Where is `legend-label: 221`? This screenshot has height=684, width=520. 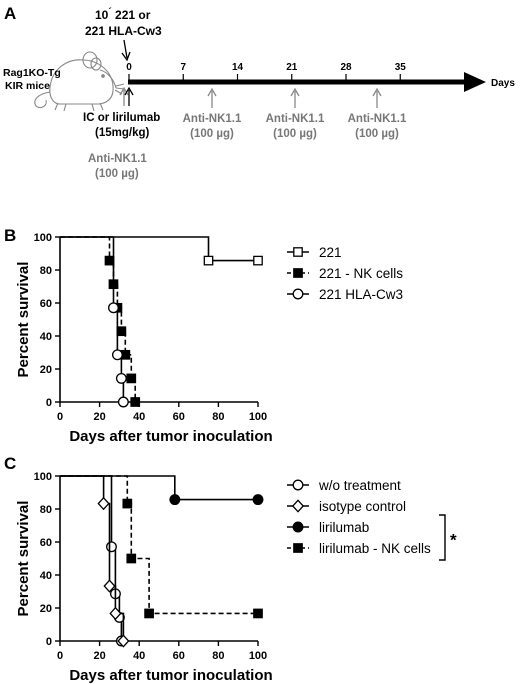
legend-label: 221 is located at coordinates (330, 252).